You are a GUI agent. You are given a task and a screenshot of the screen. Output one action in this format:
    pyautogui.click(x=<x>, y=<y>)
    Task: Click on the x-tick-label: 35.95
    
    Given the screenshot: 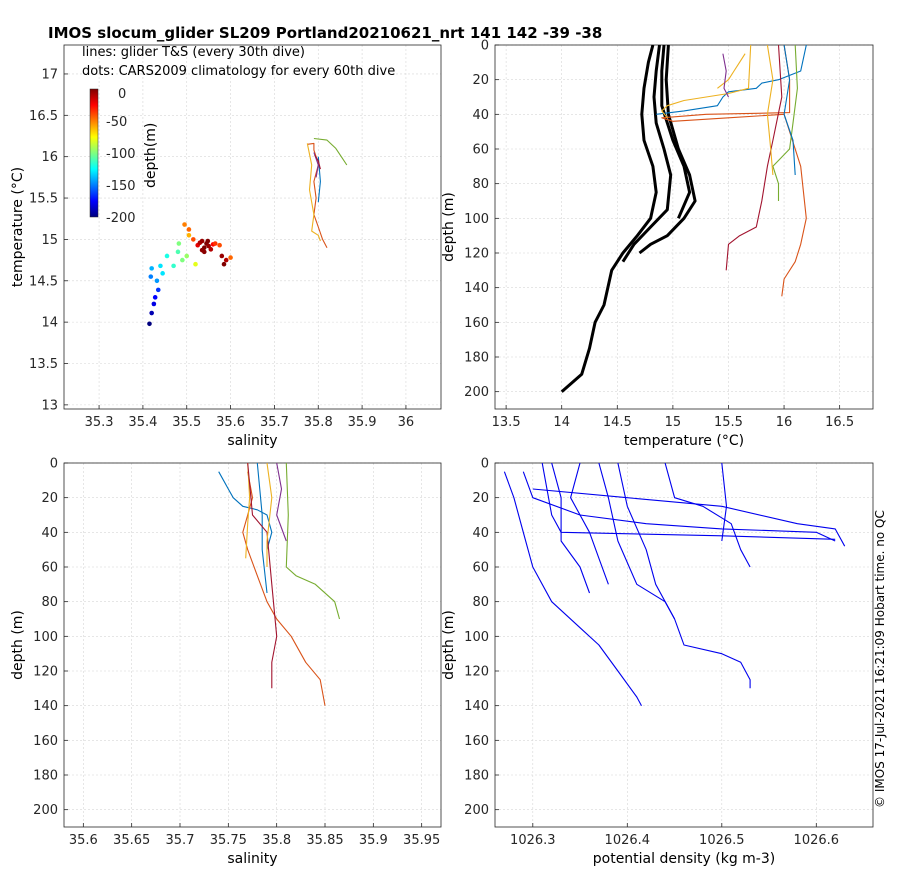 What is the action you would take?
    pyautogui.click(x=421, y=840)
    